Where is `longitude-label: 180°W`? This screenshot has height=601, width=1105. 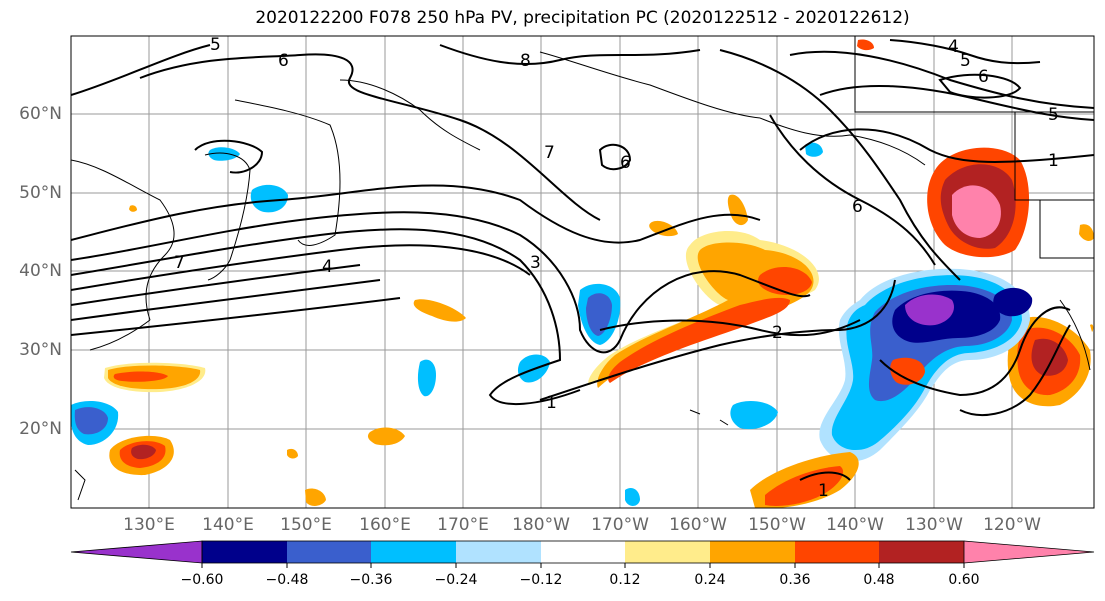
longitude-label: 180°W is located at coordinates (541, 525).